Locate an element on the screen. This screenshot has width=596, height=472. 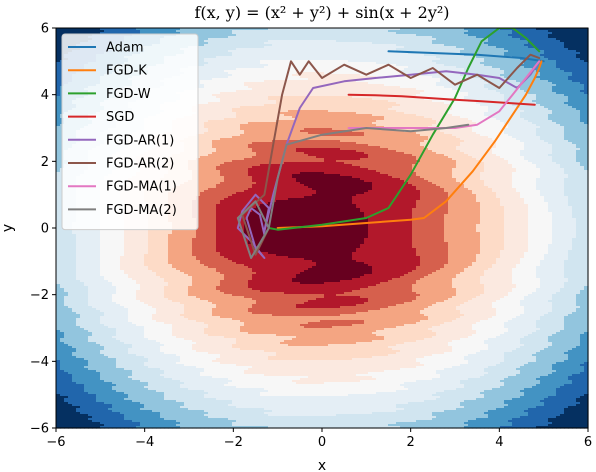
x-ticks: −6 −4 −2 0 2 4 6 is located at coordinates (319, 439).